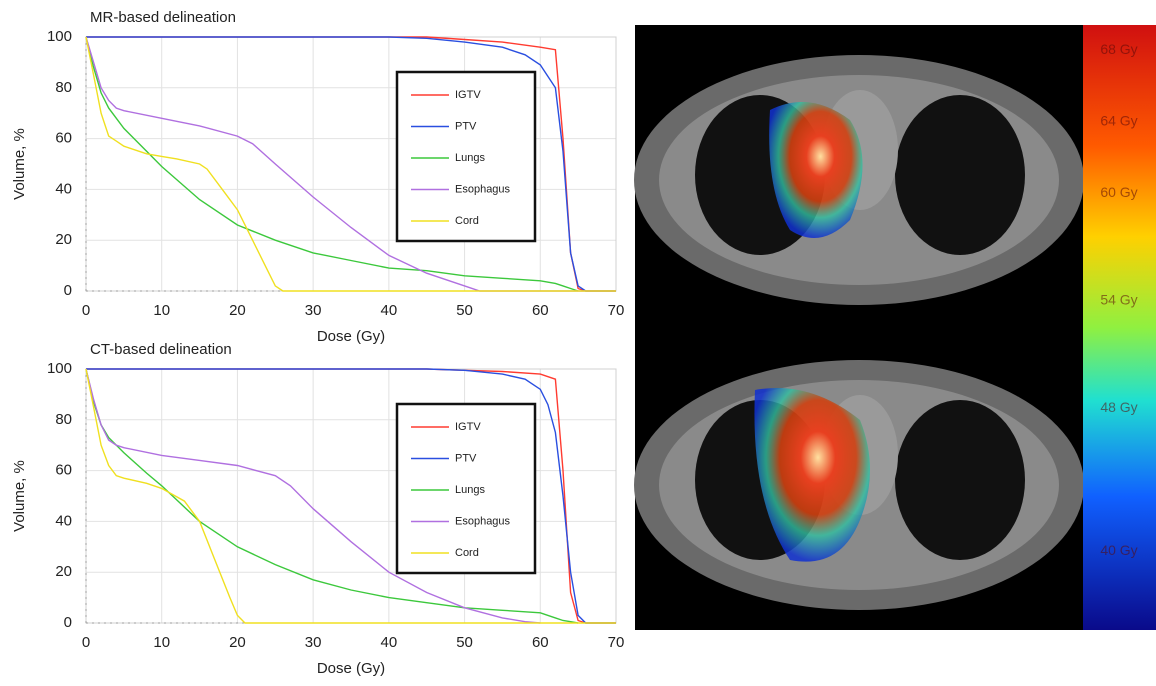 The image size is (1156, 686). I want to click on chart-title: MR-based delineation, so click(163, 17).